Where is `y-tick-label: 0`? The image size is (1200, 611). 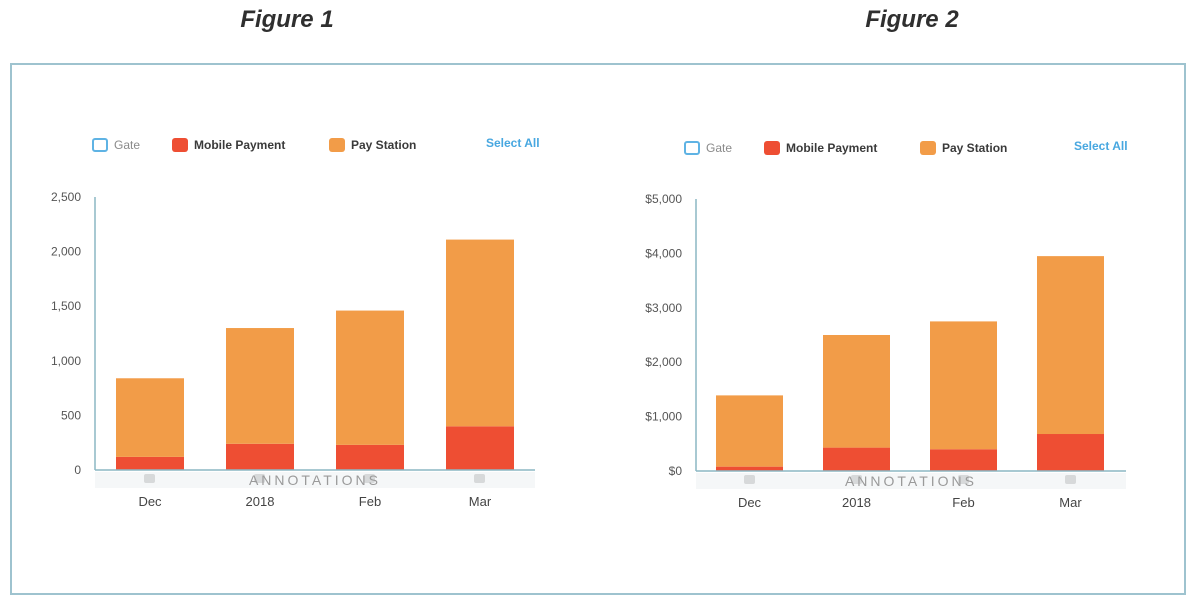 y-tick-label: 0 is located at coordinates (77, 470).